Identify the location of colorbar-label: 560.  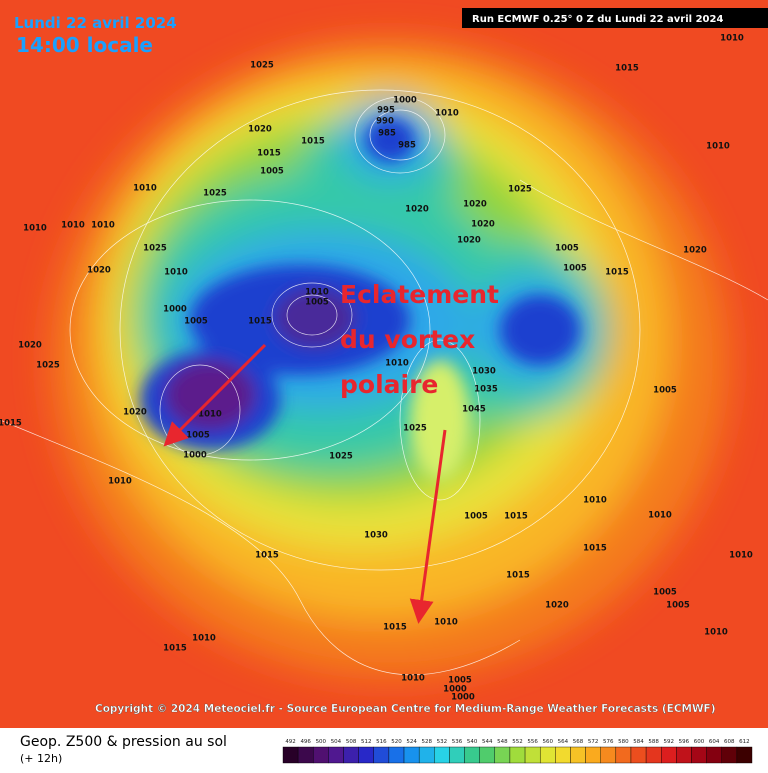
(548, 742).